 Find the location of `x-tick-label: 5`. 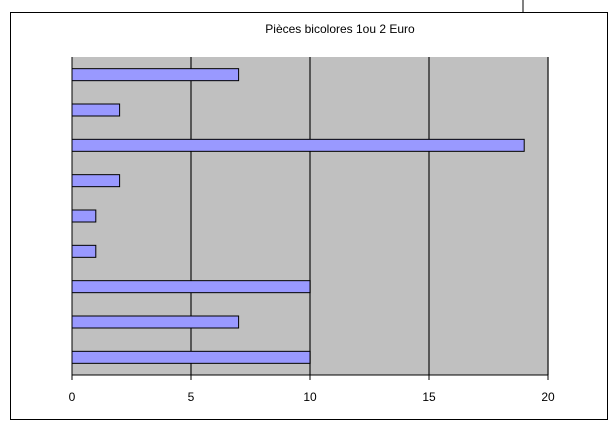

x-tick-label: 5 is located at coordinates (191, 397).